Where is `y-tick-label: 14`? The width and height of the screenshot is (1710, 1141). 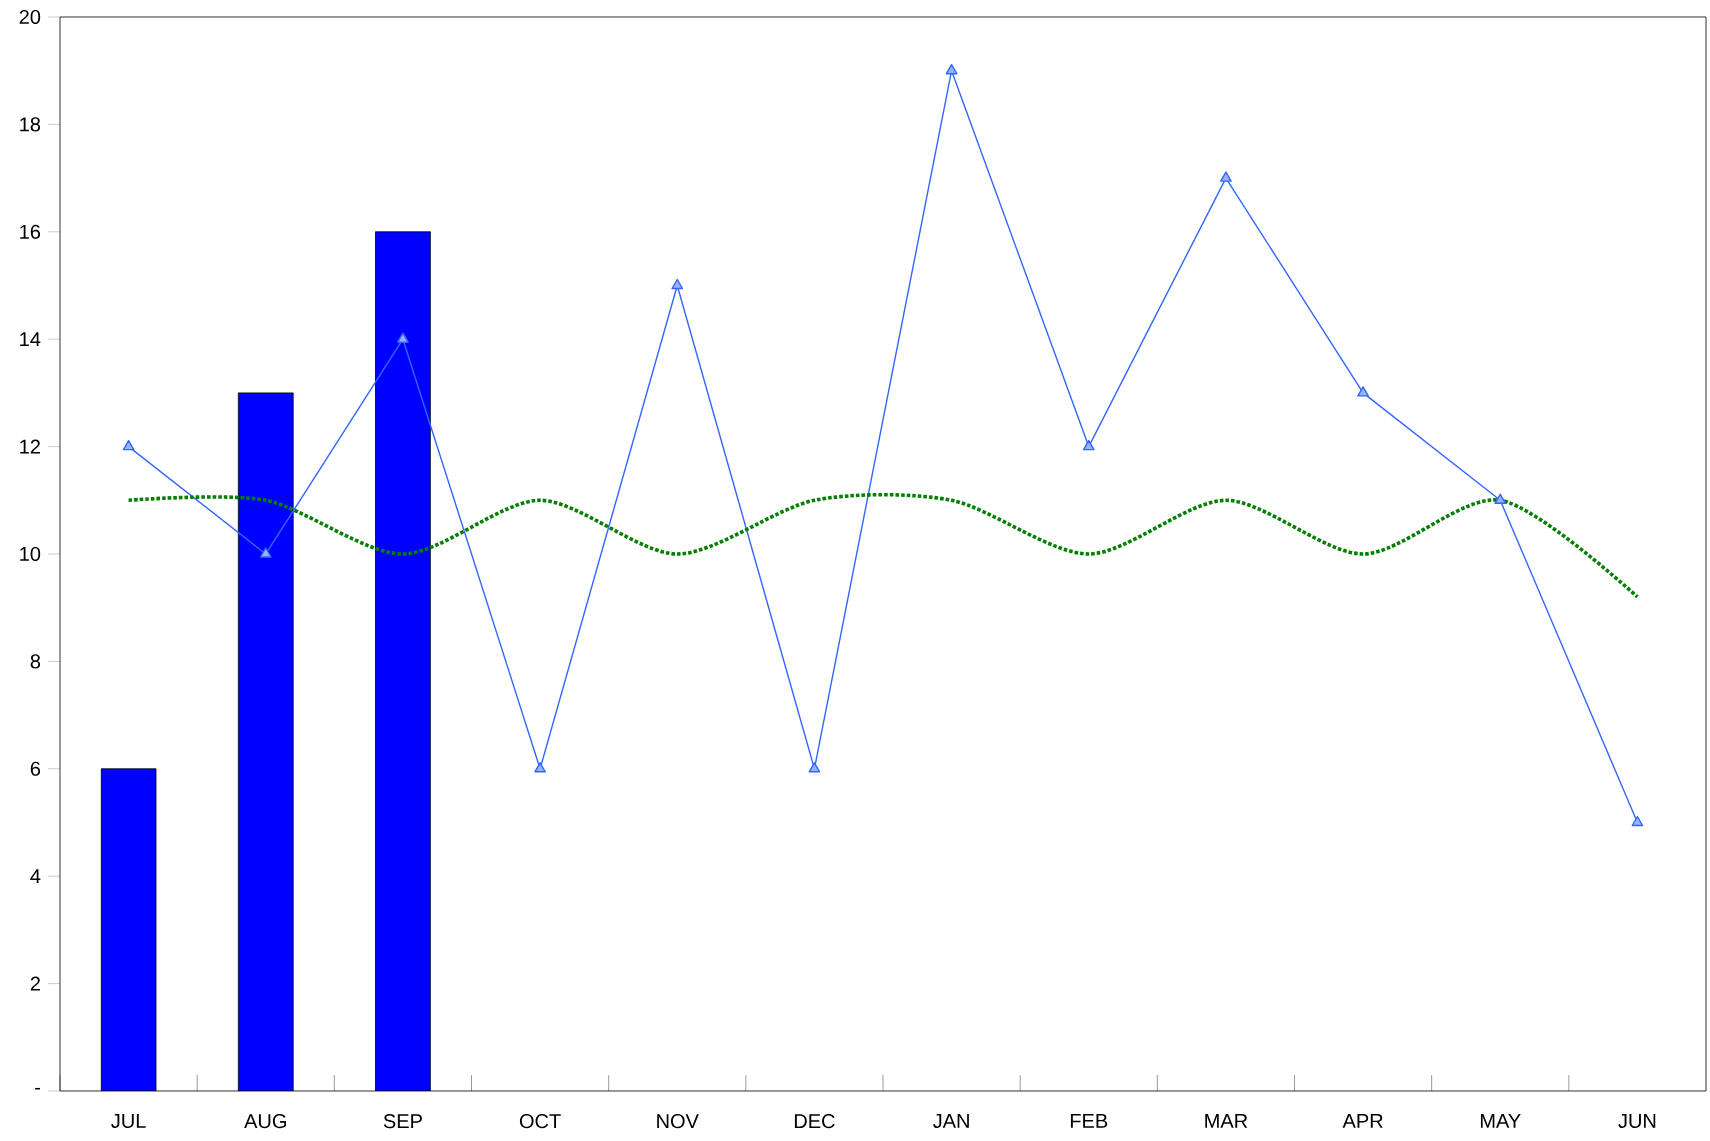 y-tick-label: 14 is located at coordinates (30, 339).